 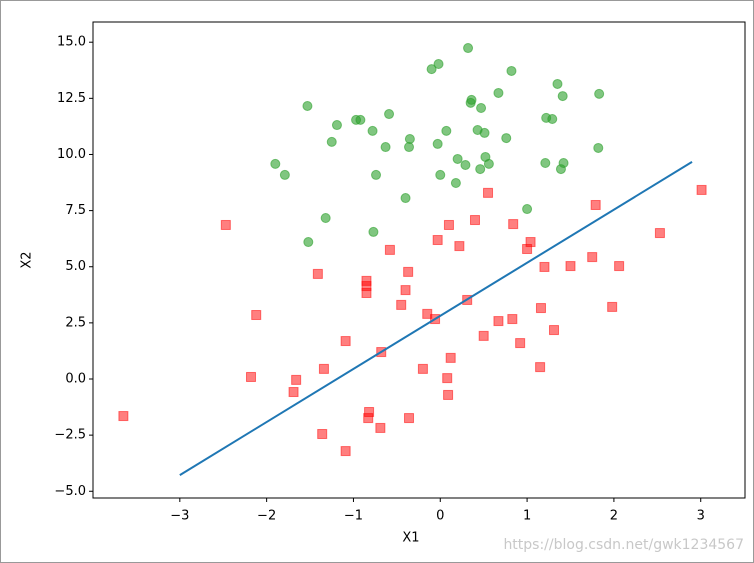 What do you see at coordinates (75, 210) in the screenshot?
I see `y-tick-label: 7.5` at bounding box center [75, 210].